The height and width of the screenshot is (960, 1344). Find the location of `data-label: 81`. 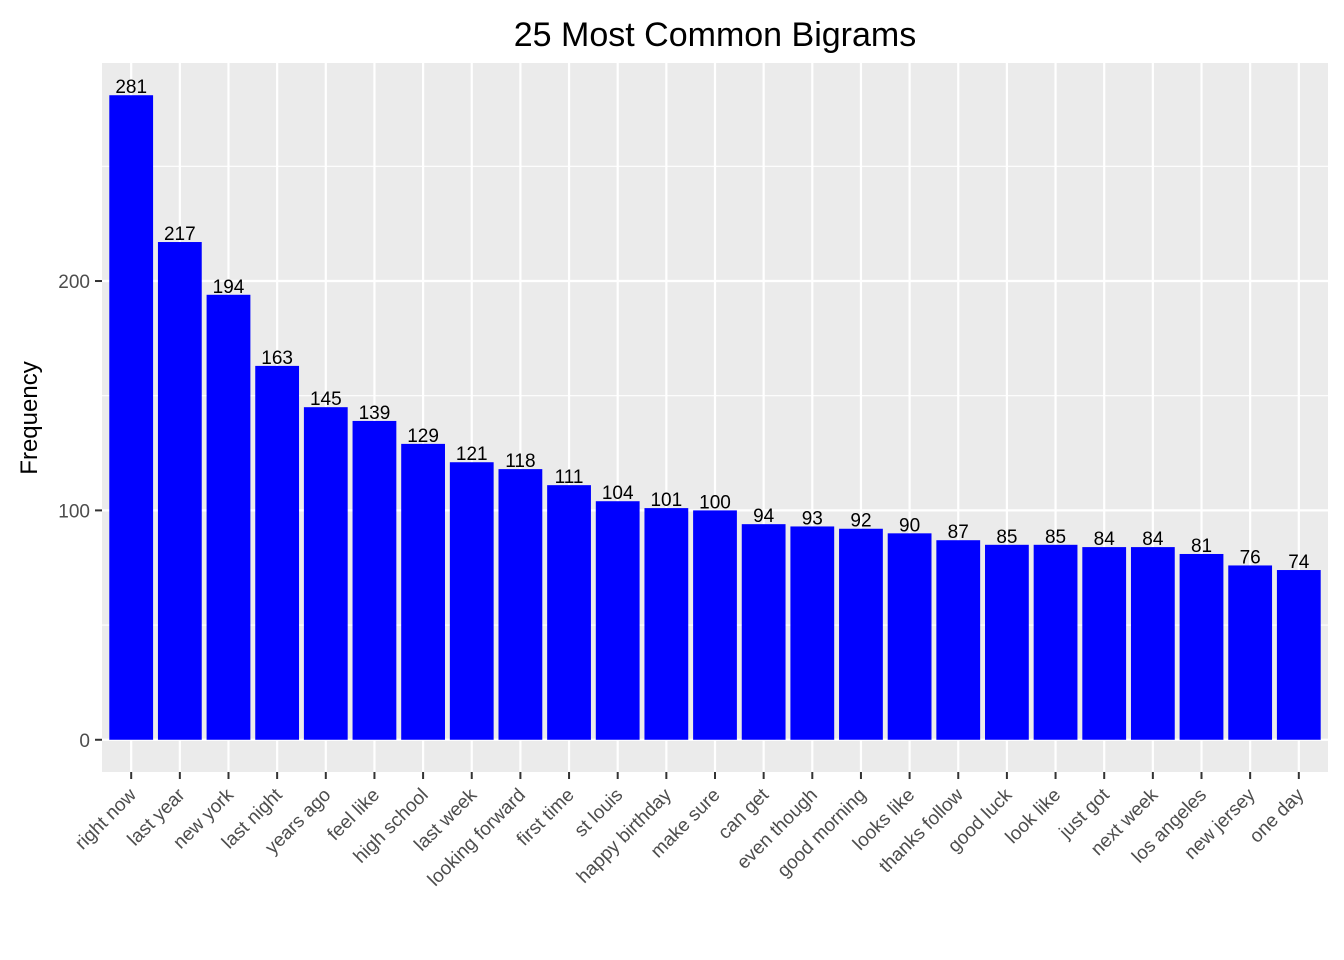

data-label: 81 is located at coordinates (1201, 546).